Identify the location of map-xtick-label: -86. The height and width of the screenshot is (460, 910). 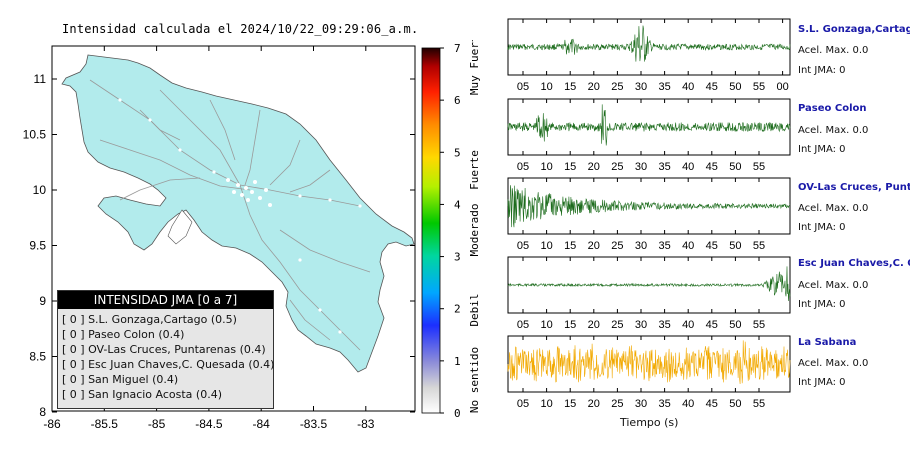
(52, 424).